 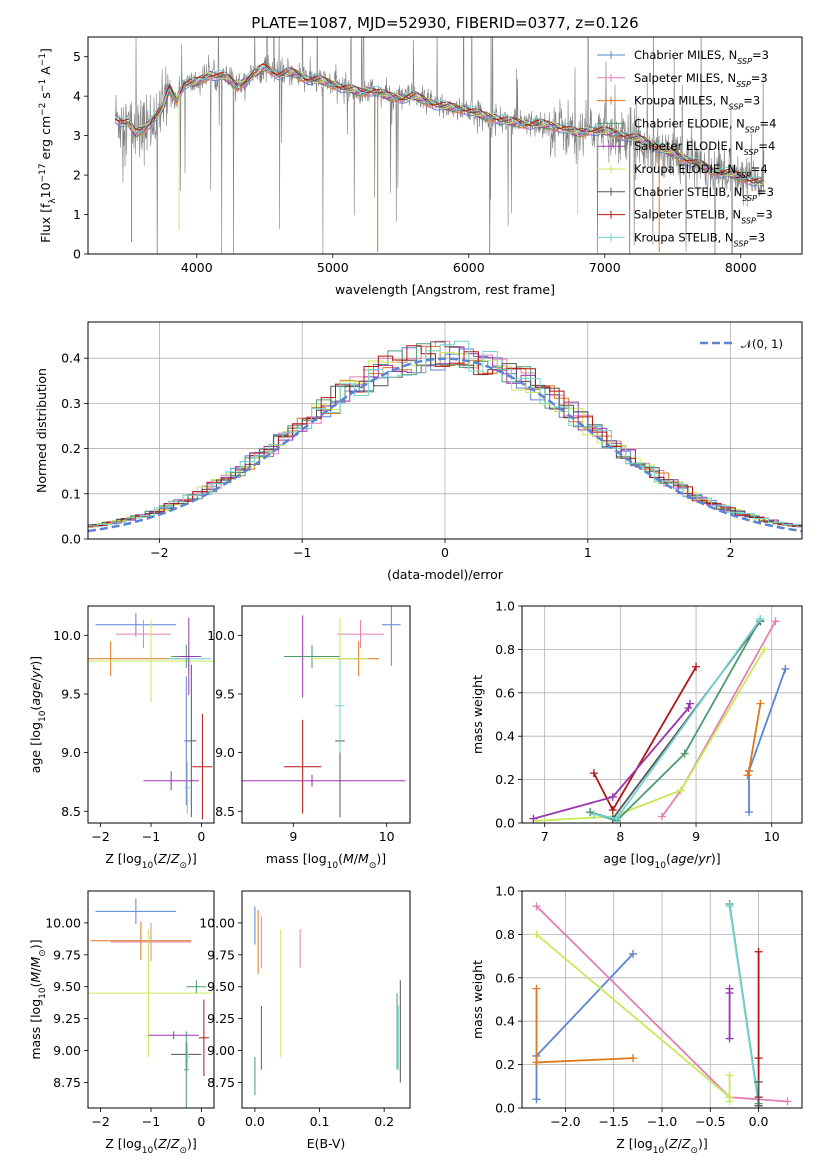 What do you see at coordinates (67, 635) in the screenshot?
I see `age_vs_Z-ytick-label: 10.0` at bounding box center [67, 635].